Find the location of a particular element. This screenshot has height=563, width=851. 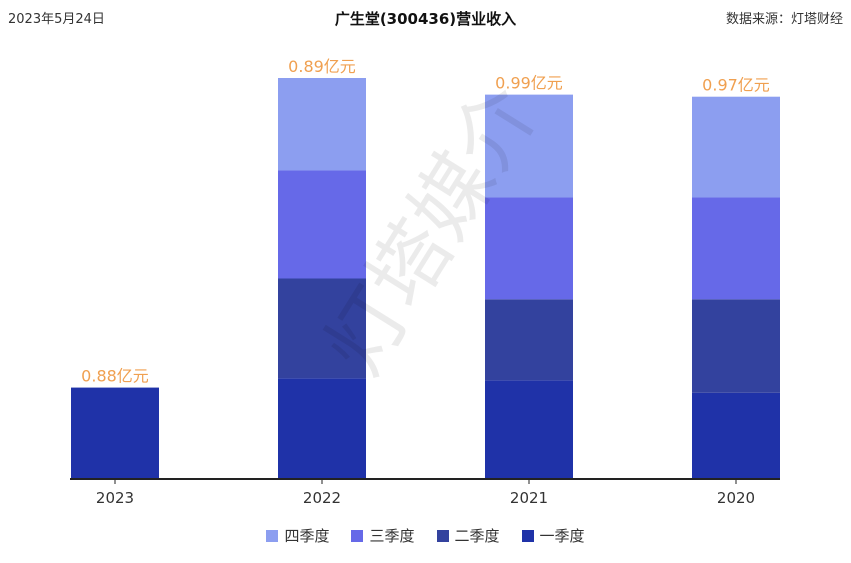

legend-item-q3: 三季度 is located at coordinates (383, 535).